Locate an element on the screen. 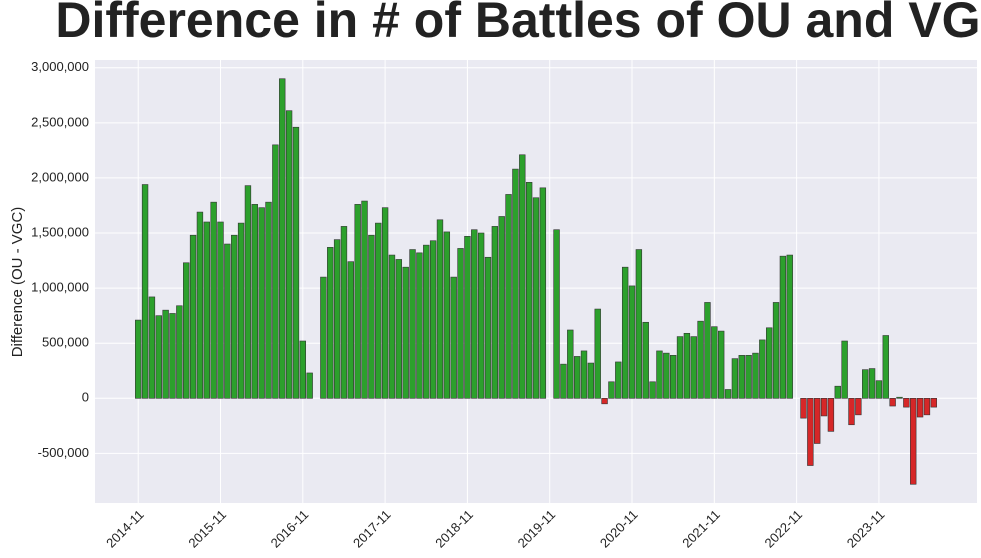 This screenshot has width=981, height=558. x-tick-label: 2021-11 is located at coordinates (701, 529).